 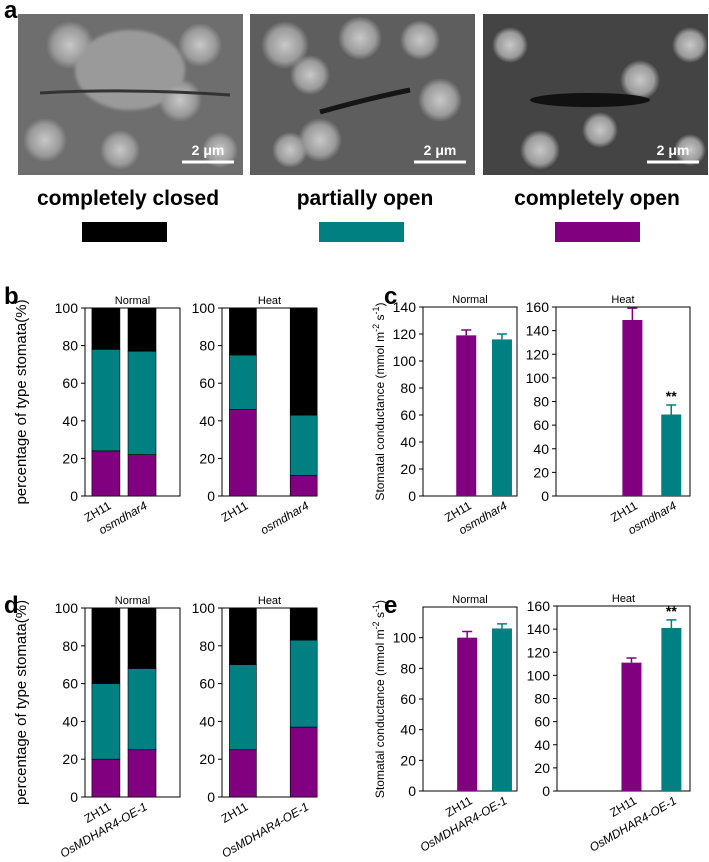 What do you see at coordinates (365, 198) in the screenshot?
I see `legend-label: partially open` at bounding box center [365, 198].